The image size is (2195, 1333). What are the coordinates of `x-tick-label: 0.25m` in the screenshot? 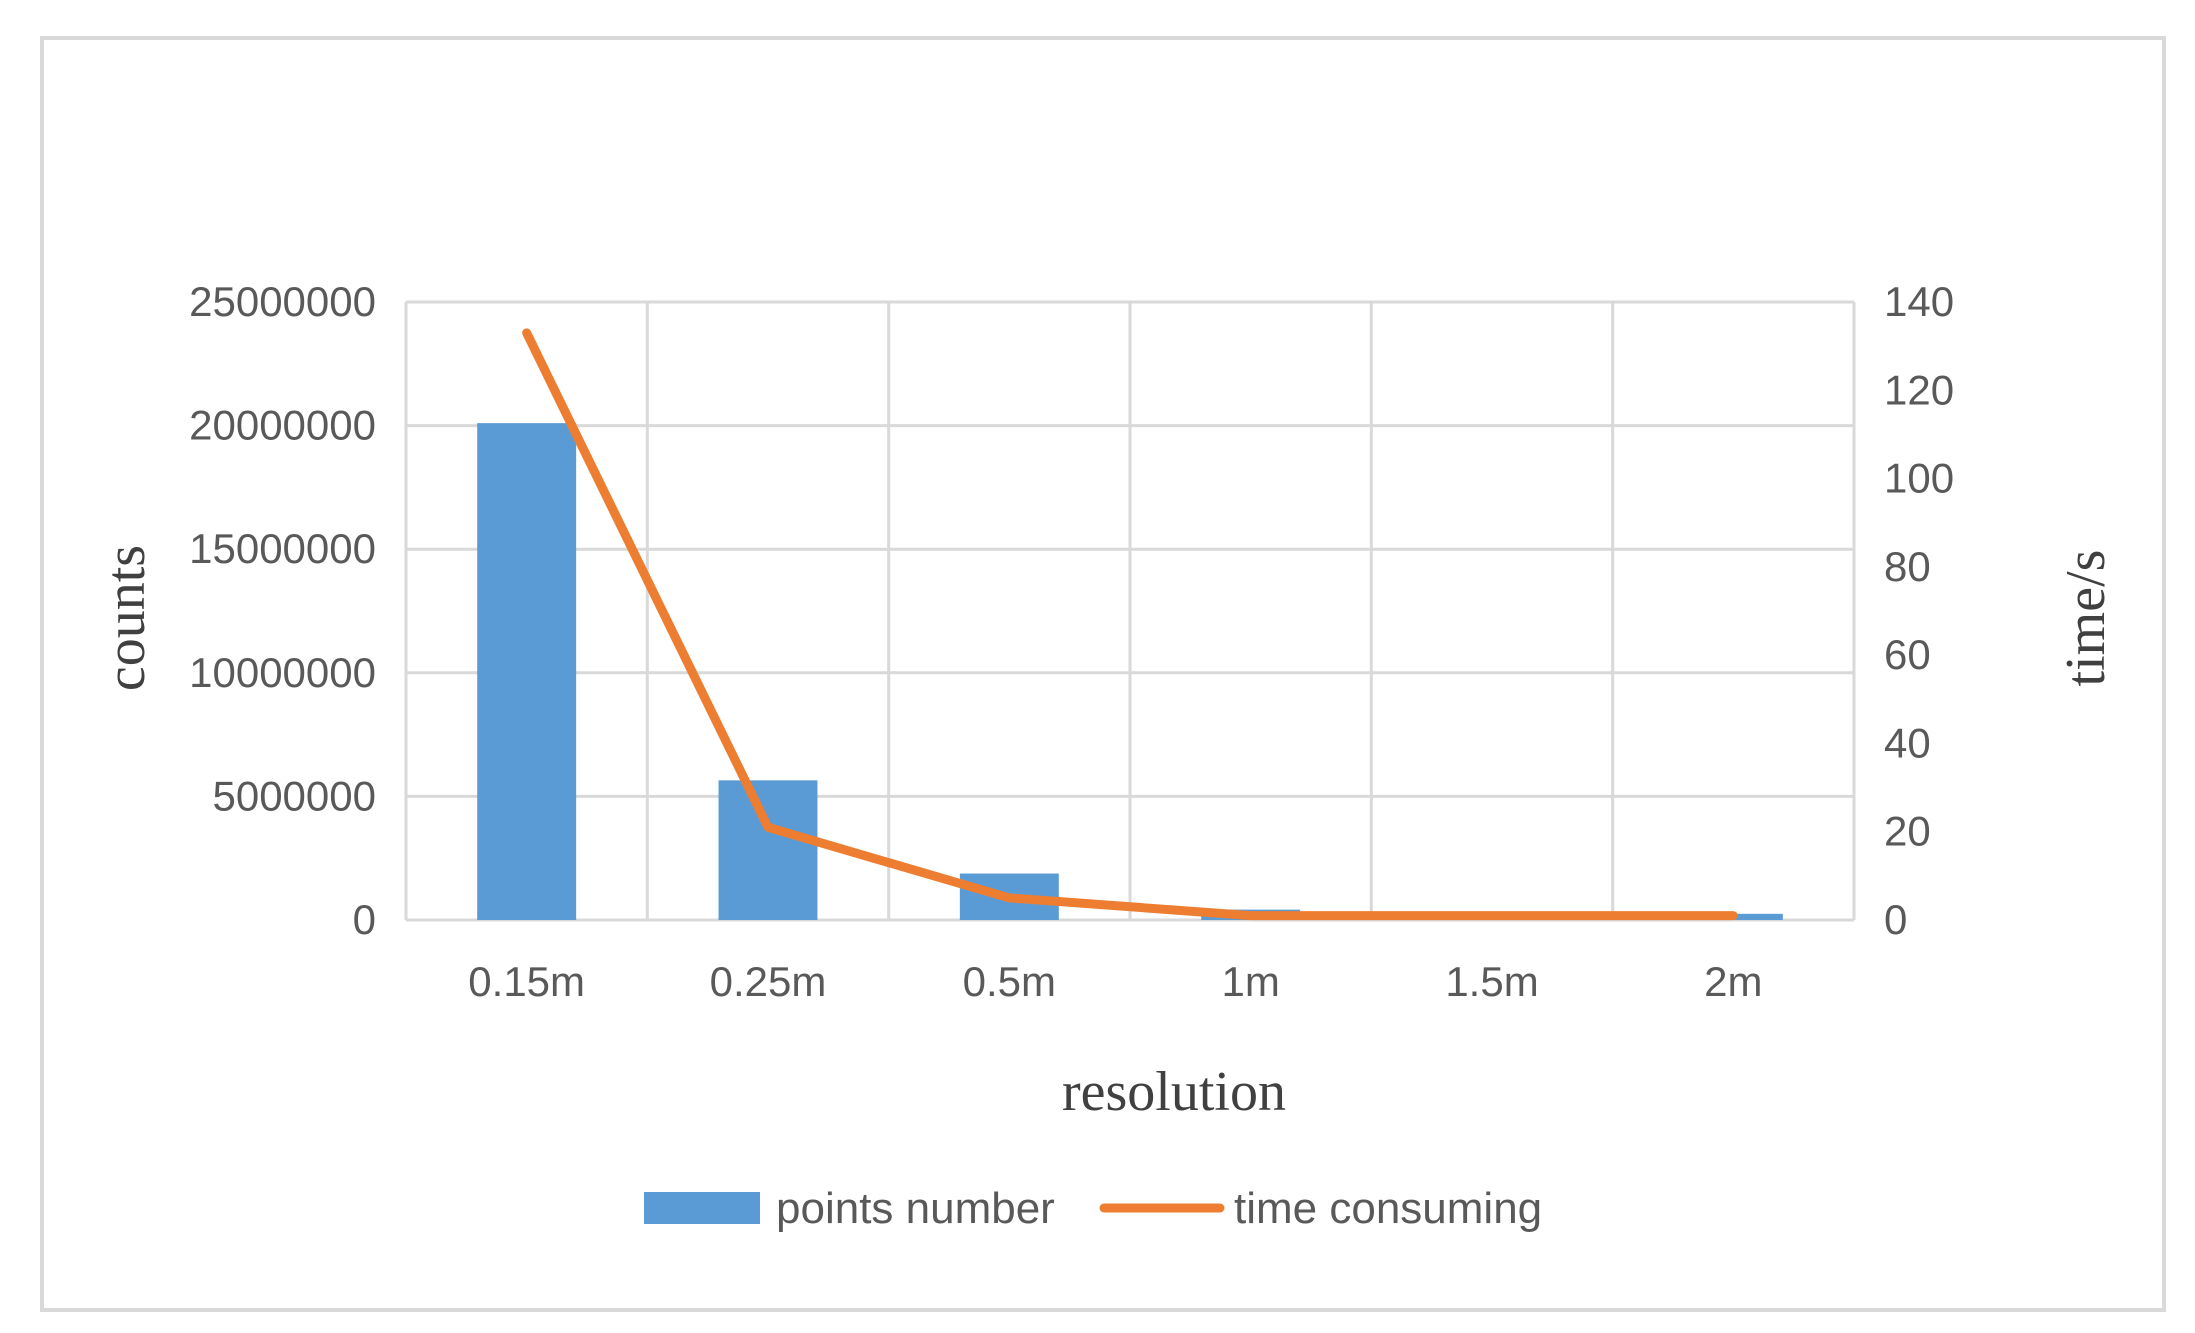 It's located at (768, 981).